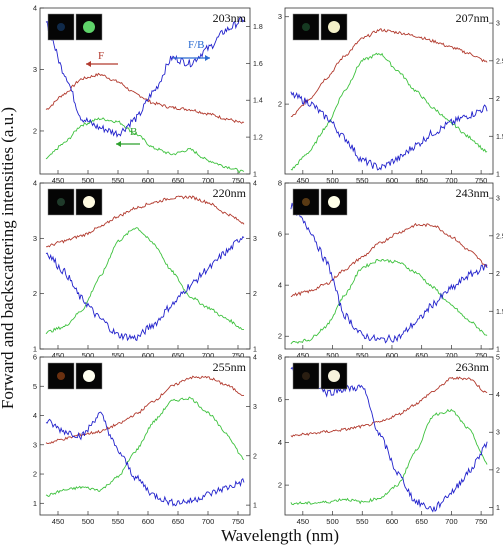  What do you see at coordinates (258, 101) in the screenshot?
I see `right-y-tick-label: 1.4` at bounding box center [258, 101].